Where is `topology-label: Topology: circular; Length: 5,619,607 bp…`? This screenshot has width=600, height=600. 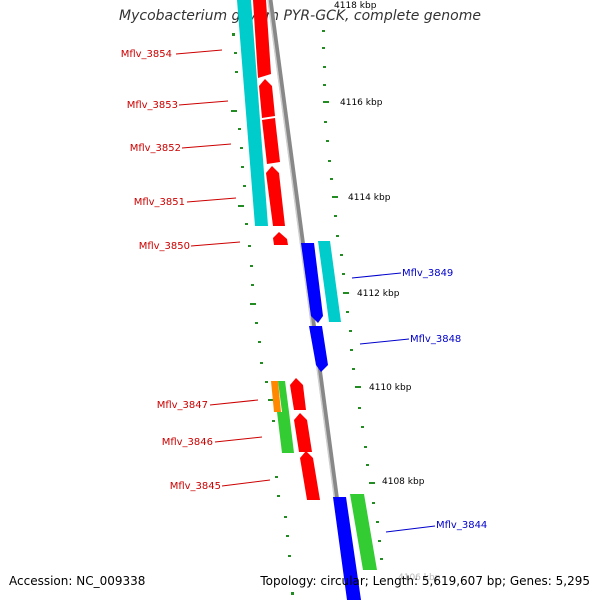 topology-label: Topology: circular; Length: 5,619,607 bp… is located at coordinates (425, 581).